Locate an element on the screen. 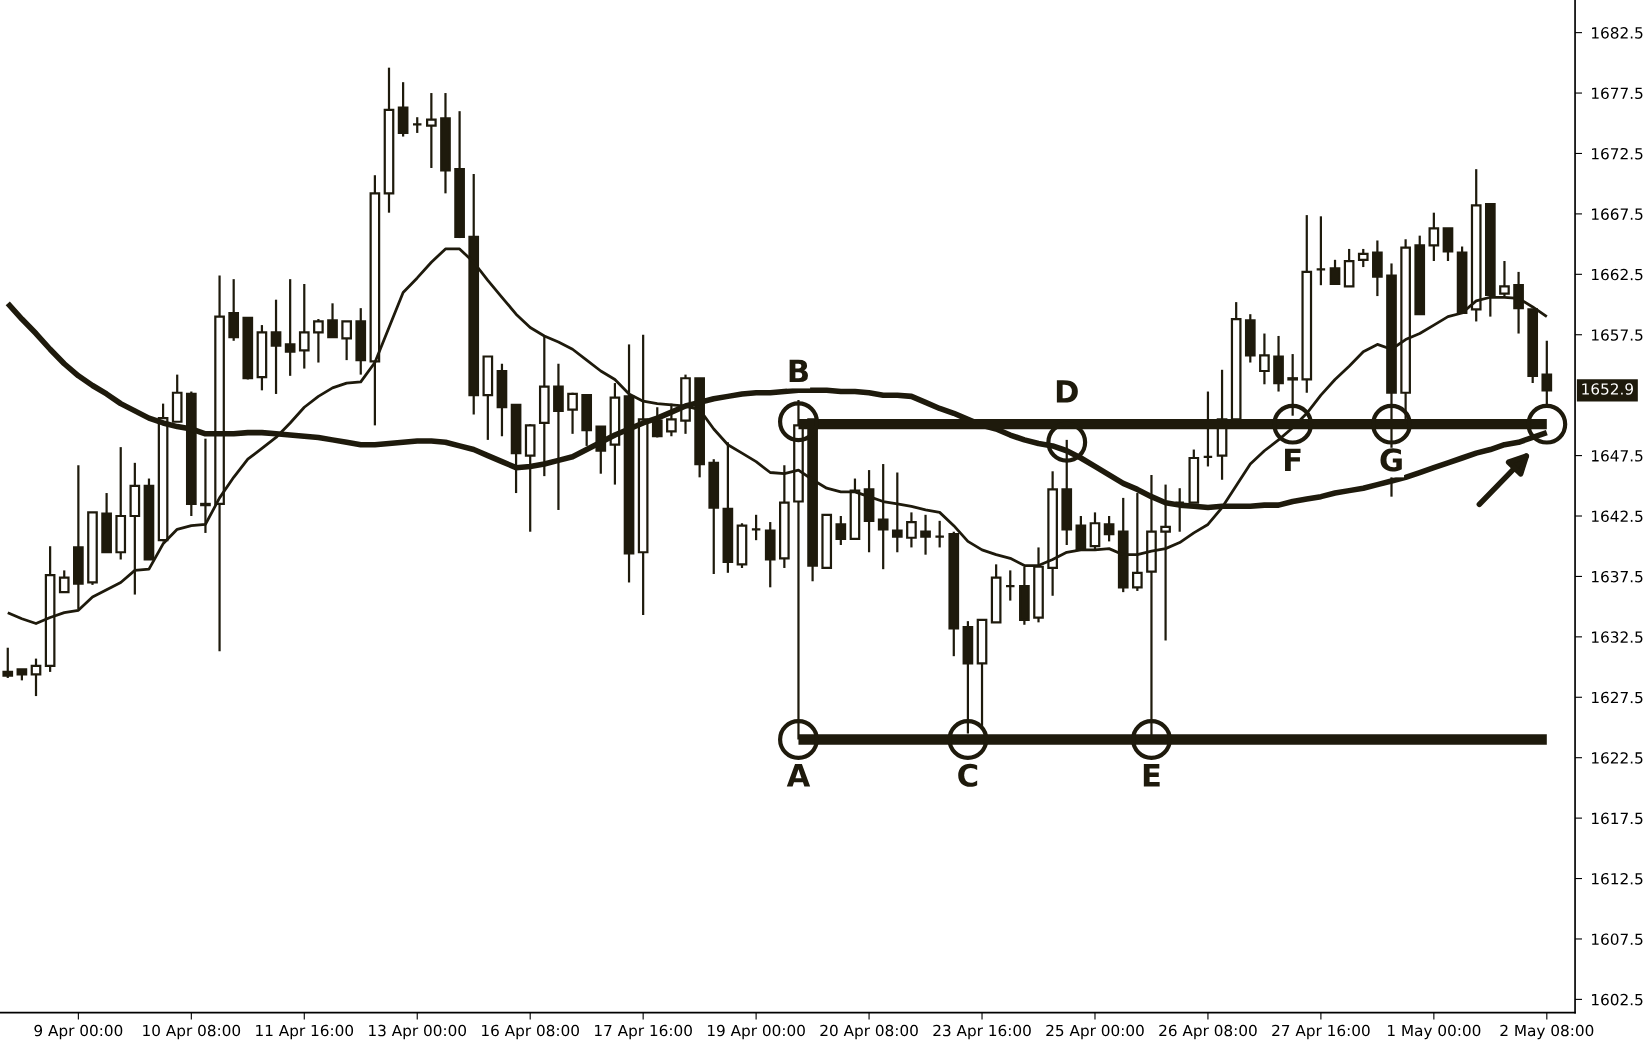  data-label: B is located at coordinates (798, 371).